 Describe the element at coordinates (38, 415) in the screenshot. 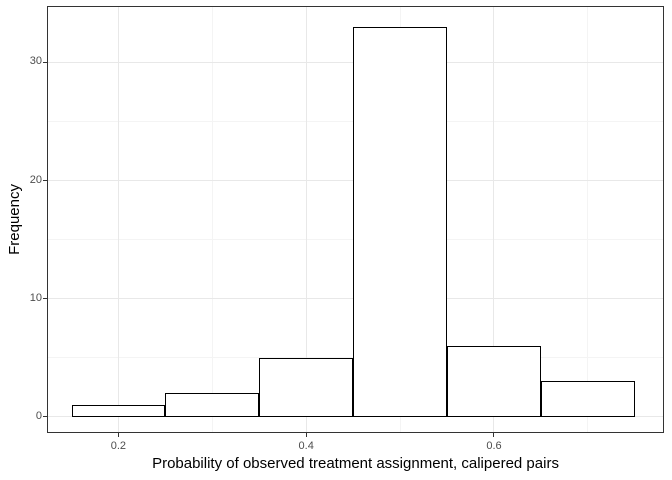

I see `y-tick-label: 0` at that location.